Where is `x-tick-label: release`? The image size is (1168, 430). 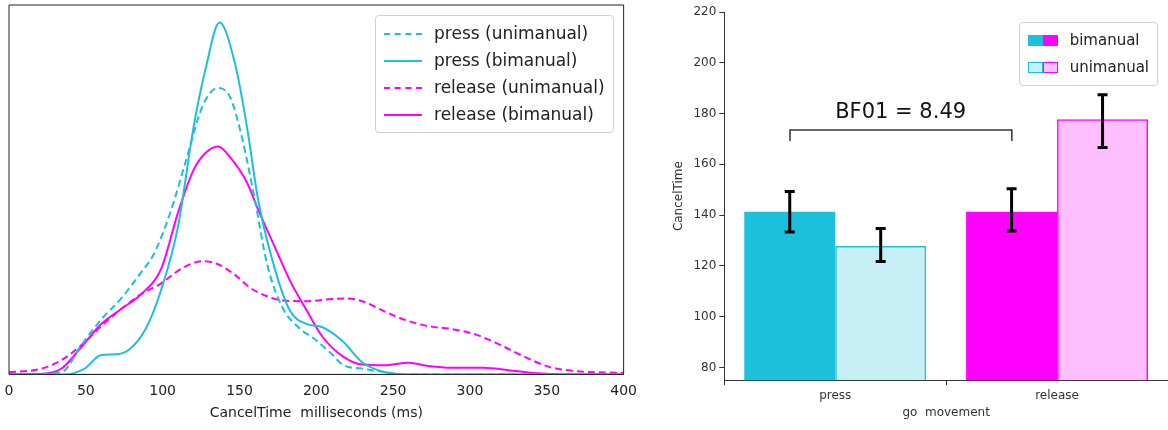
x-tick-label: release is located at coordinates (1057, 394).